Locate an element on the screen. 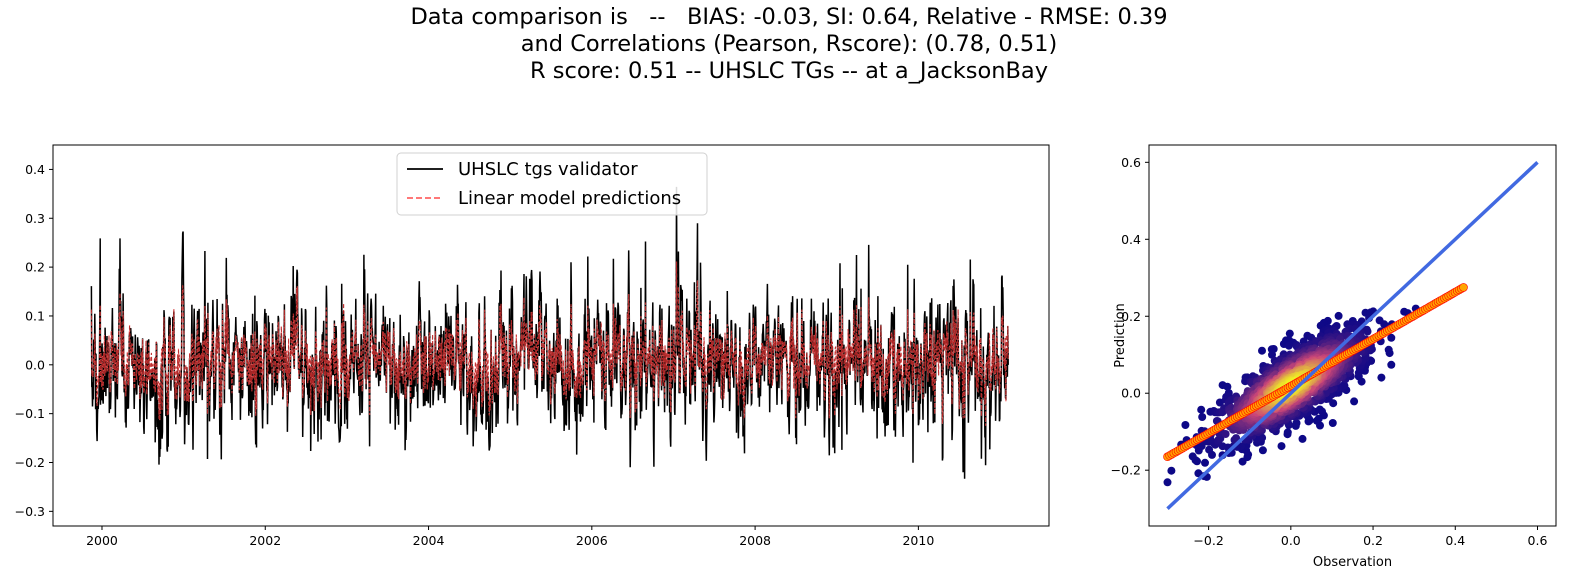 This screenshot has width=1578, height=583. identity-line is located at coordinates (1352, 335).